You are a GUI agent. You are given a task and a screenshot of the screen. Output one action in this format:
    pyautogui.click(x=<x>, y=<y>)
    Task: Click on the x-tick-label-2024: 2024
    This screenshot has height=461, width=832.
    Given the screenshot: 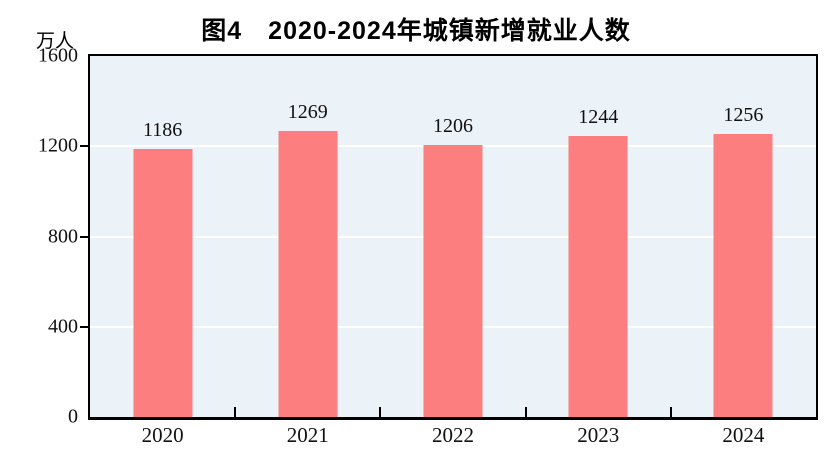 What is the action you would take?
    pyautogui.click(x=743, y=435)
    